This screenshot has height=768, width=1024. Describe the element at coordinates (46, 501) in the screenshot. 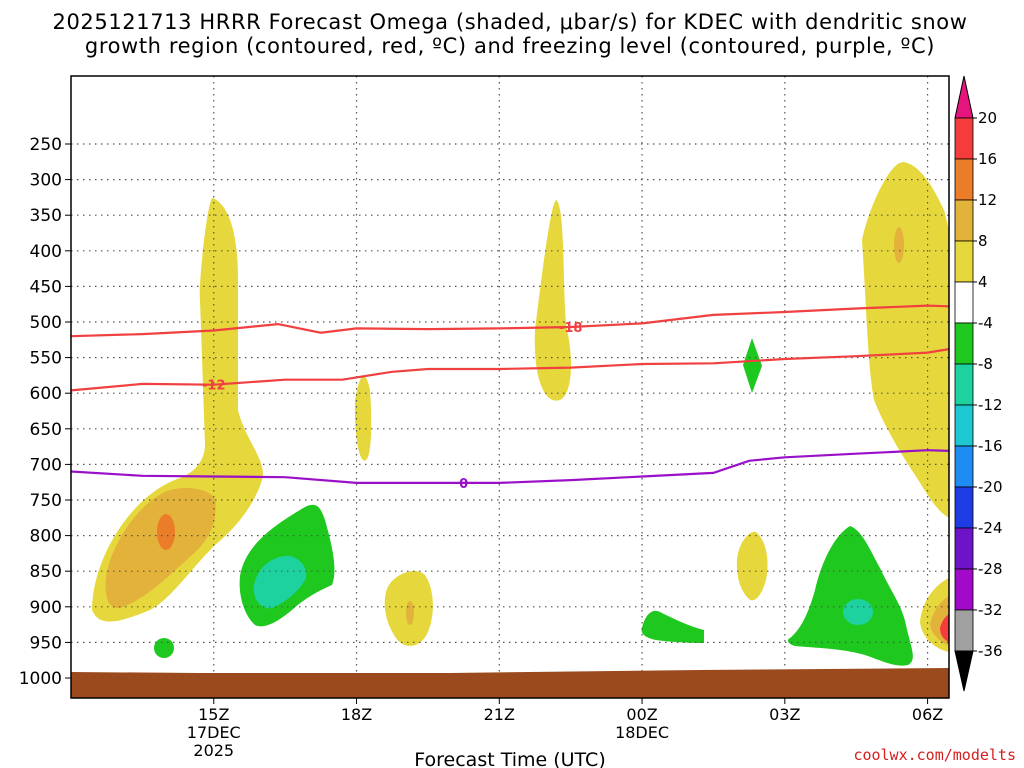

I see `y-tick-label: 750` at that location.